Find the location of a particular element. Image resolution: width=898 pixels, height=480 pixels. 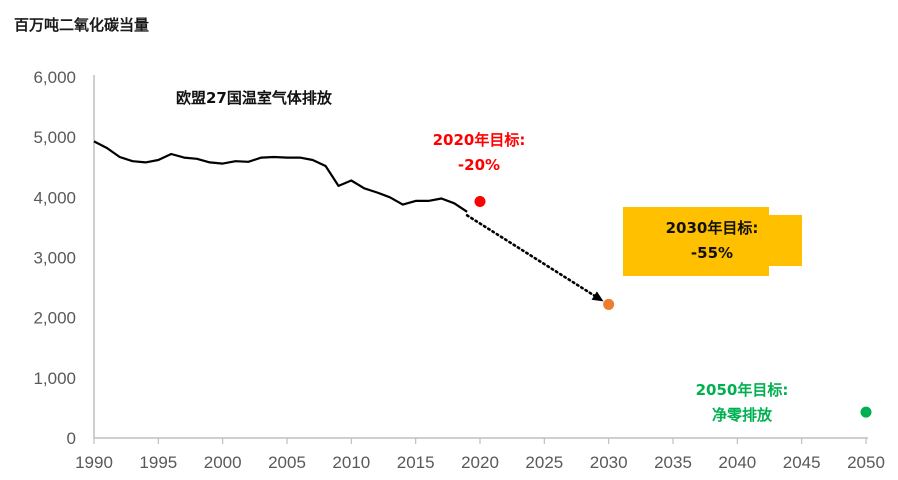

target-2050-label: 2050年目标: is located at coordinates (742, 390).